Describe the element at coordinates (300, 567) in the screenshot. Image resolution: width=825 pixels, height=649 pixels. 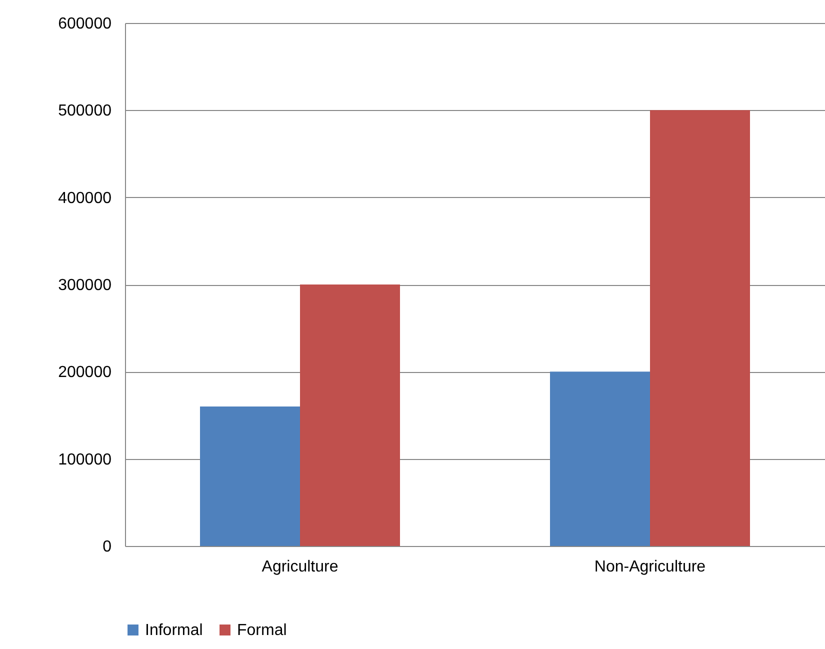
I see `x-tick-label: Agriculture` at that location.